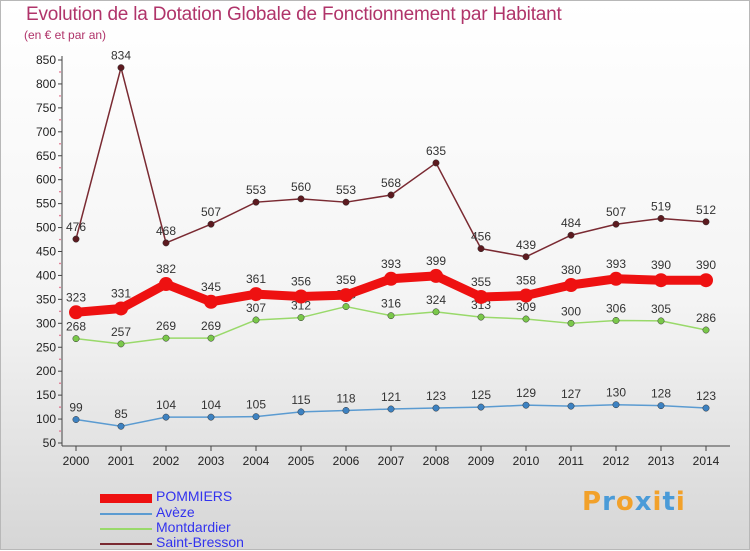 This screenshot has height=551, width=750. I want to click on data-label-saint-bresson: 560, so click(301, 187).